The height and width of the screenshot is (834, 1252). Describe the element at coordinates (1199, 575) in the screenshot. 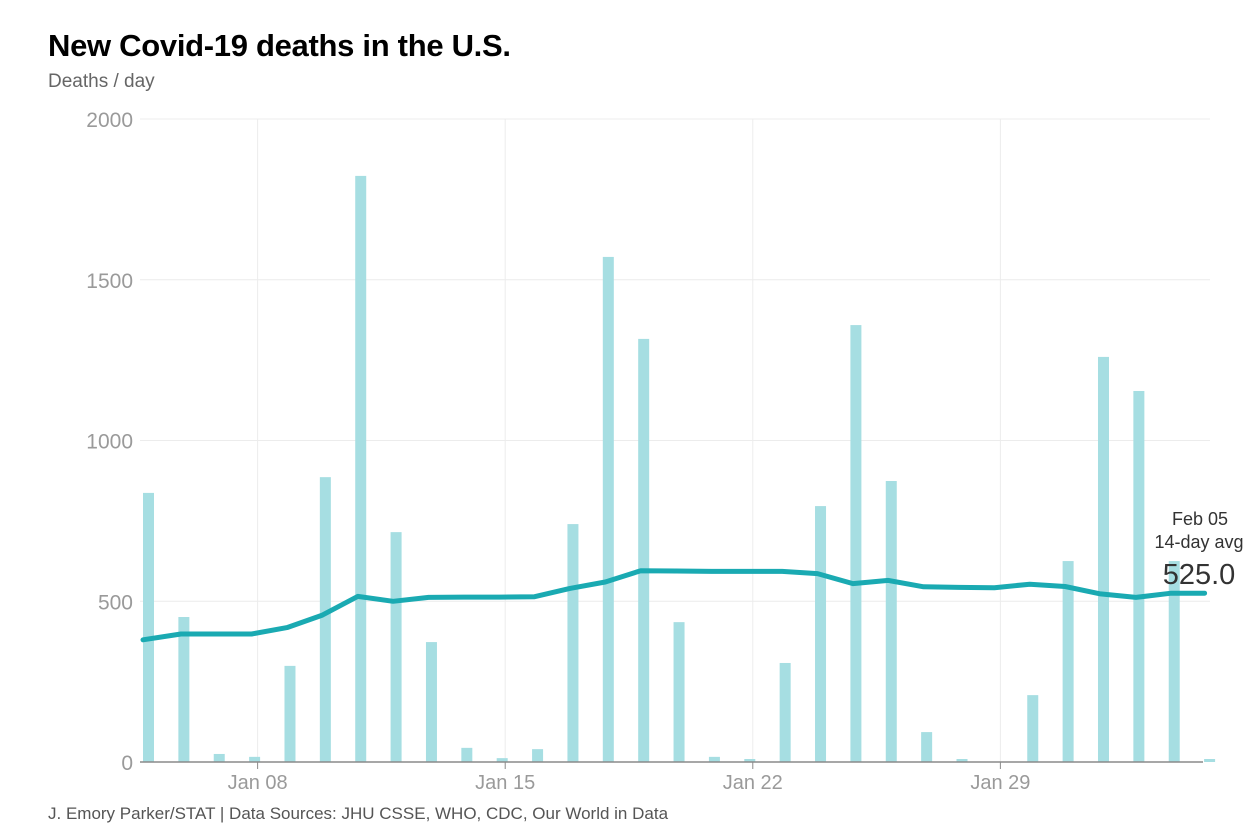

I see `annotation-value: 525.0` at that location.